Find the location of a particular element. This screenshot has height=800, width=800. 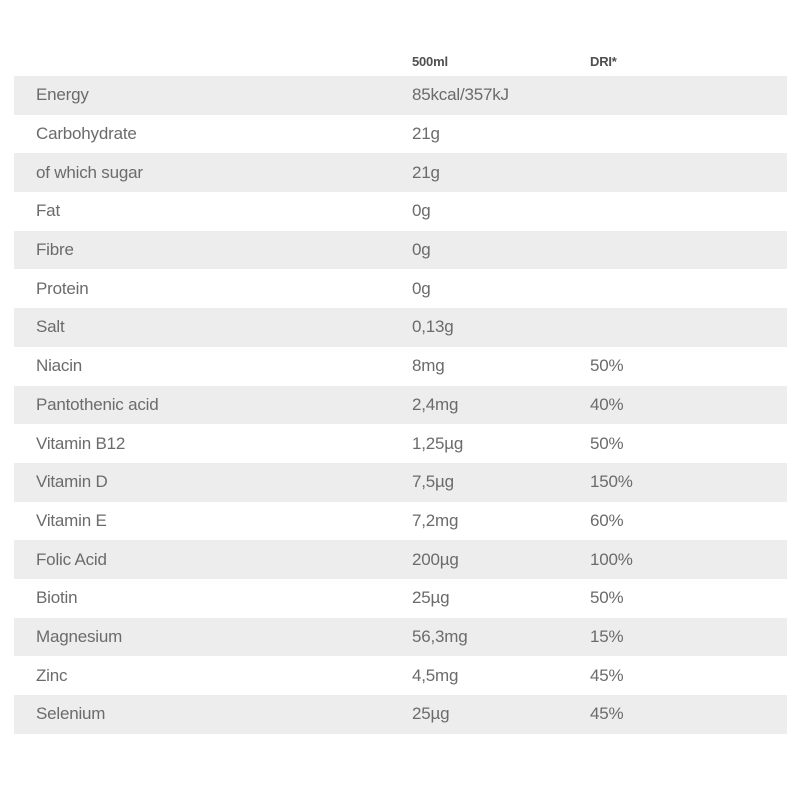

amount-value: 0,13g is located at coordinates (433, 327).